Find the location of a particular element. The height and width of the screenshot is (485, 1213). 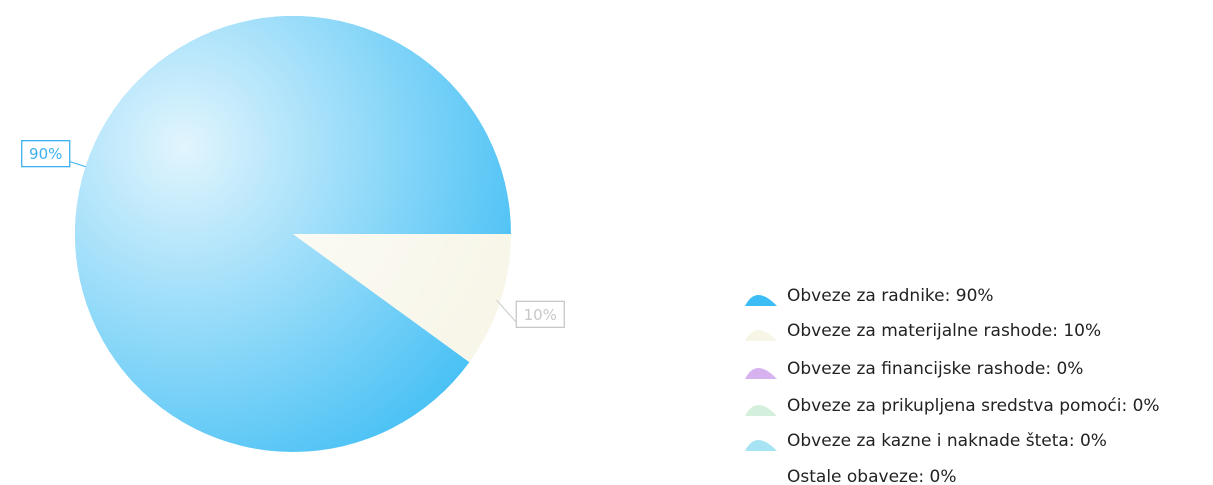

data-label: 10% is located at coordinates (540, 315).